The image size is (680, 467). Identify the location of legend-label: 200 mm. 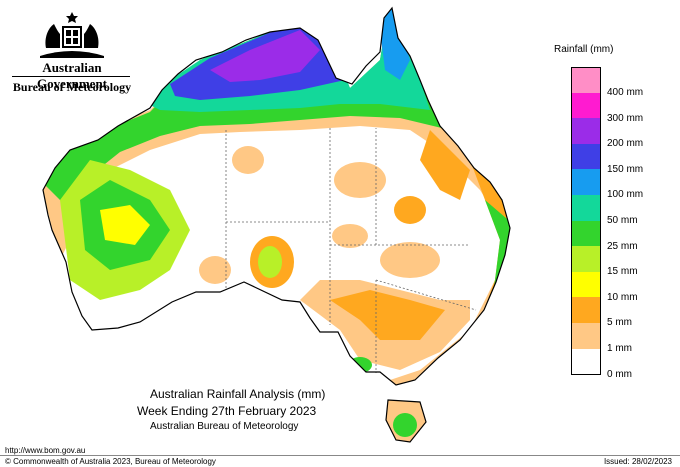
(625, 144).